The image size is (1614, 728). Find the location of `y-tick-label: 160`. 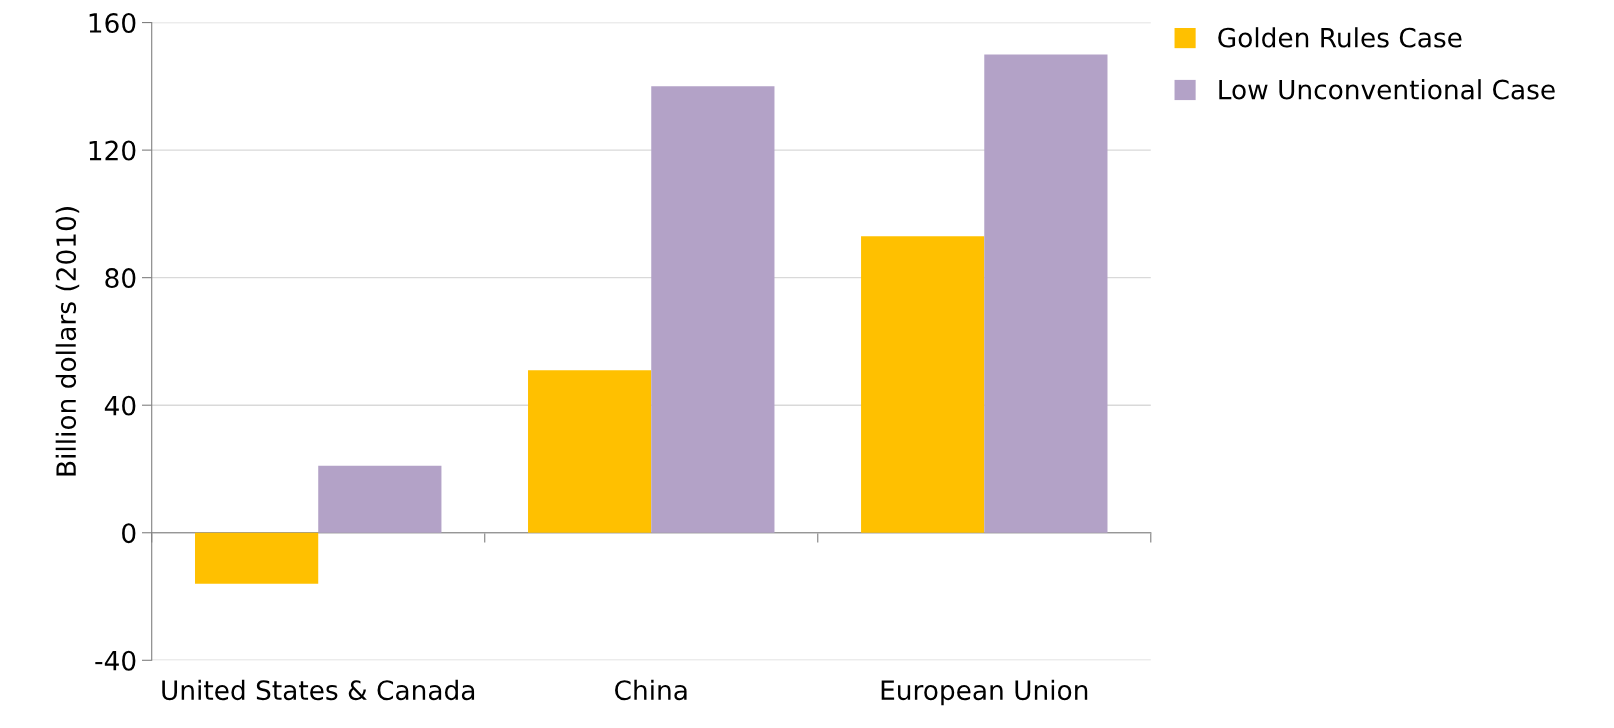

y-tick-label: 160 is located at coordinates (112, 23).